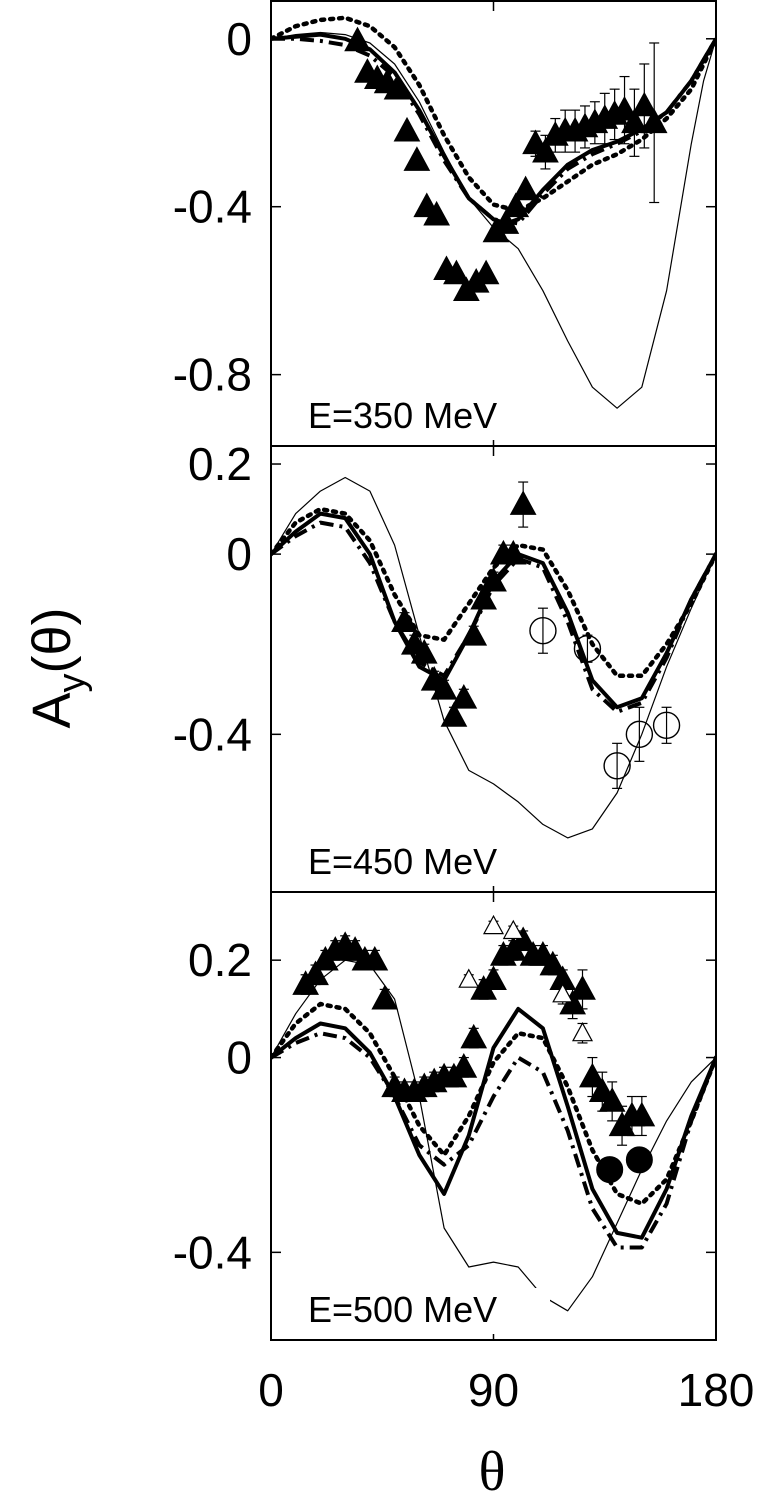  I want to click on x-tick-label: 0, so click(271, 1390).